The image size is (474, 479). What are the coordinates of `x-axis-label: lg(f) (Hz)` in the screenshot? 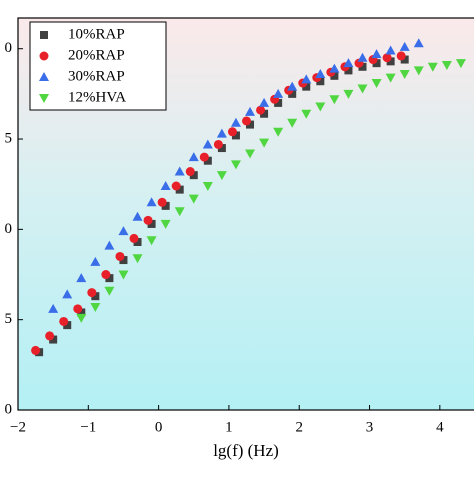 It's located at (246, 450).